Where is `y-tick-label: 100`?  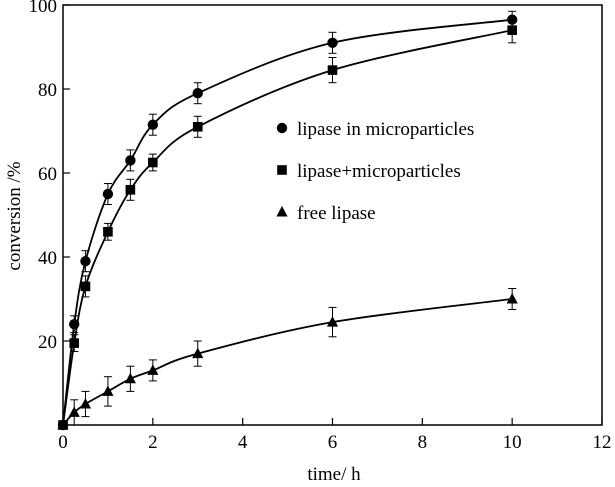
y-tick-label: 100 is located at coordinates (43, 8).